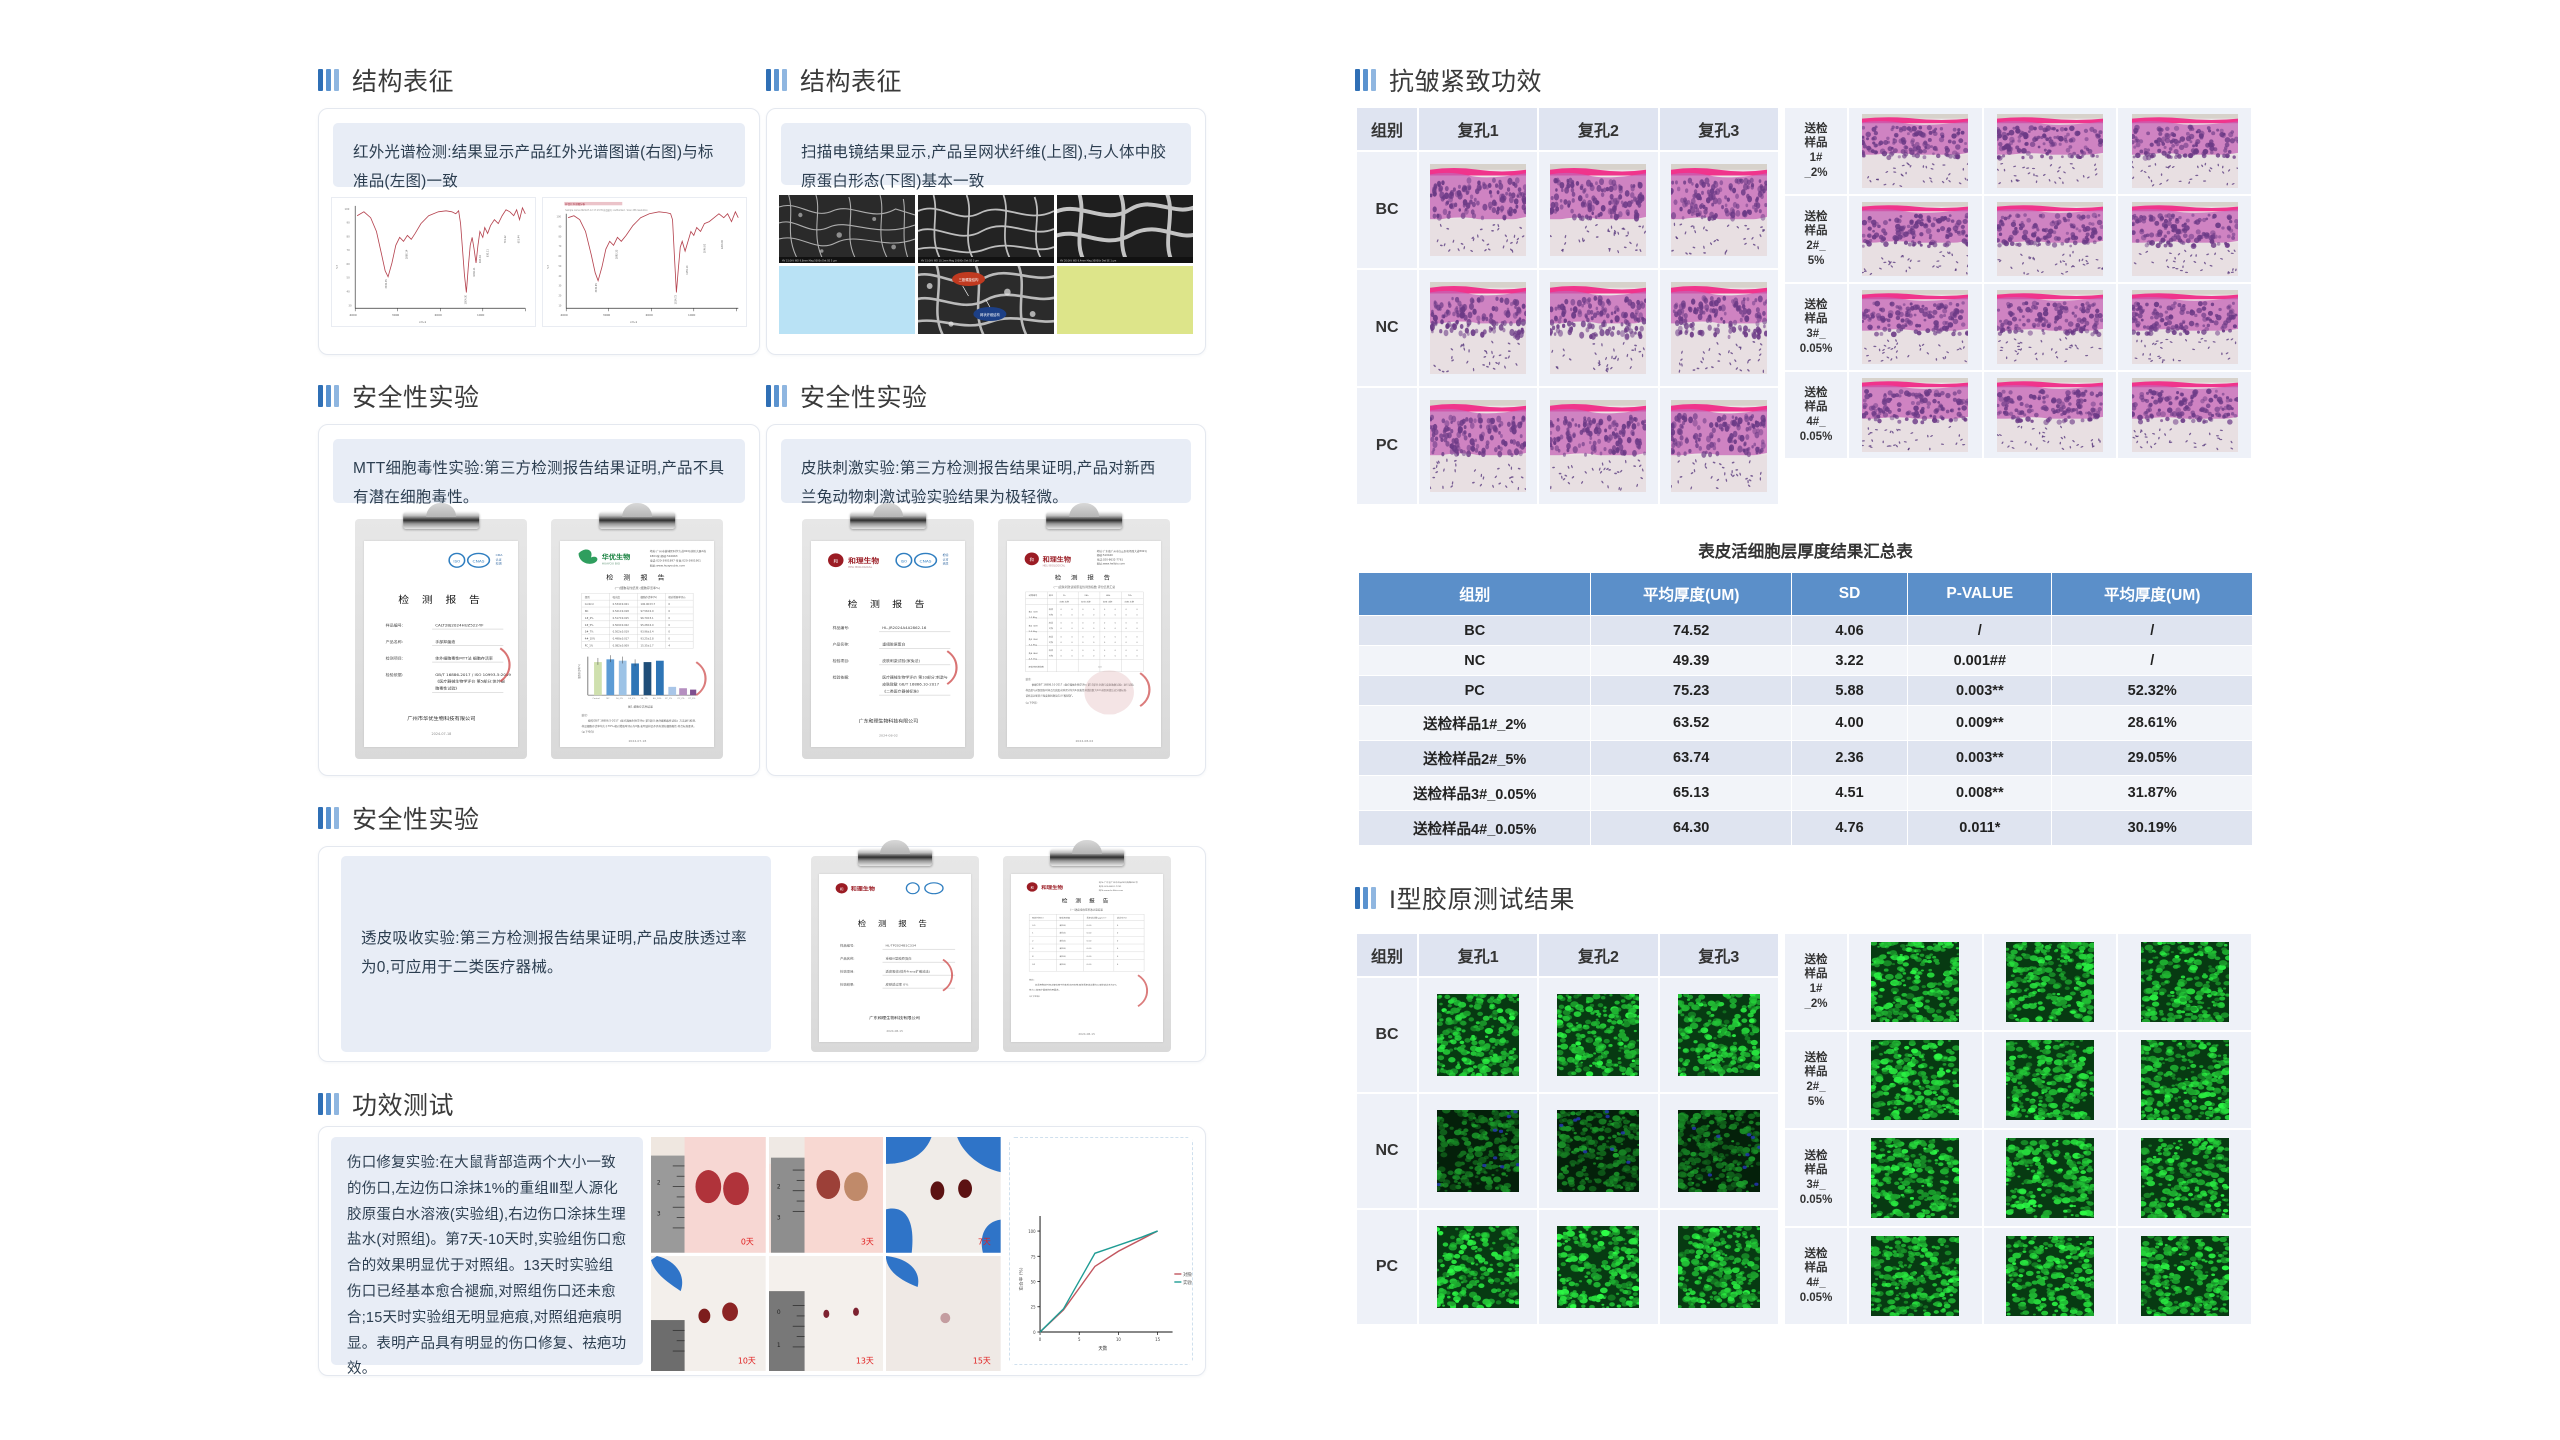 The image size is (2560, 1440). Describe the element at coordinates (1980, 793) in the screenshot. I see `table-cell: 0.008**` at that location.